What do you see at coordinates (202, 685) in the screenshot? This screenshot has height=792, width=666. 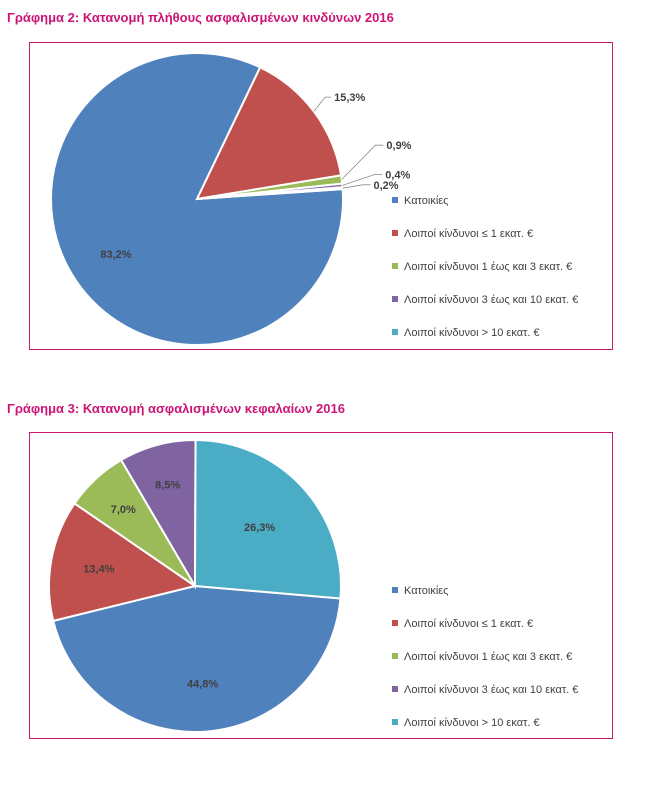 I see `data-label: 44,8%` at bounding box center [202, 685].